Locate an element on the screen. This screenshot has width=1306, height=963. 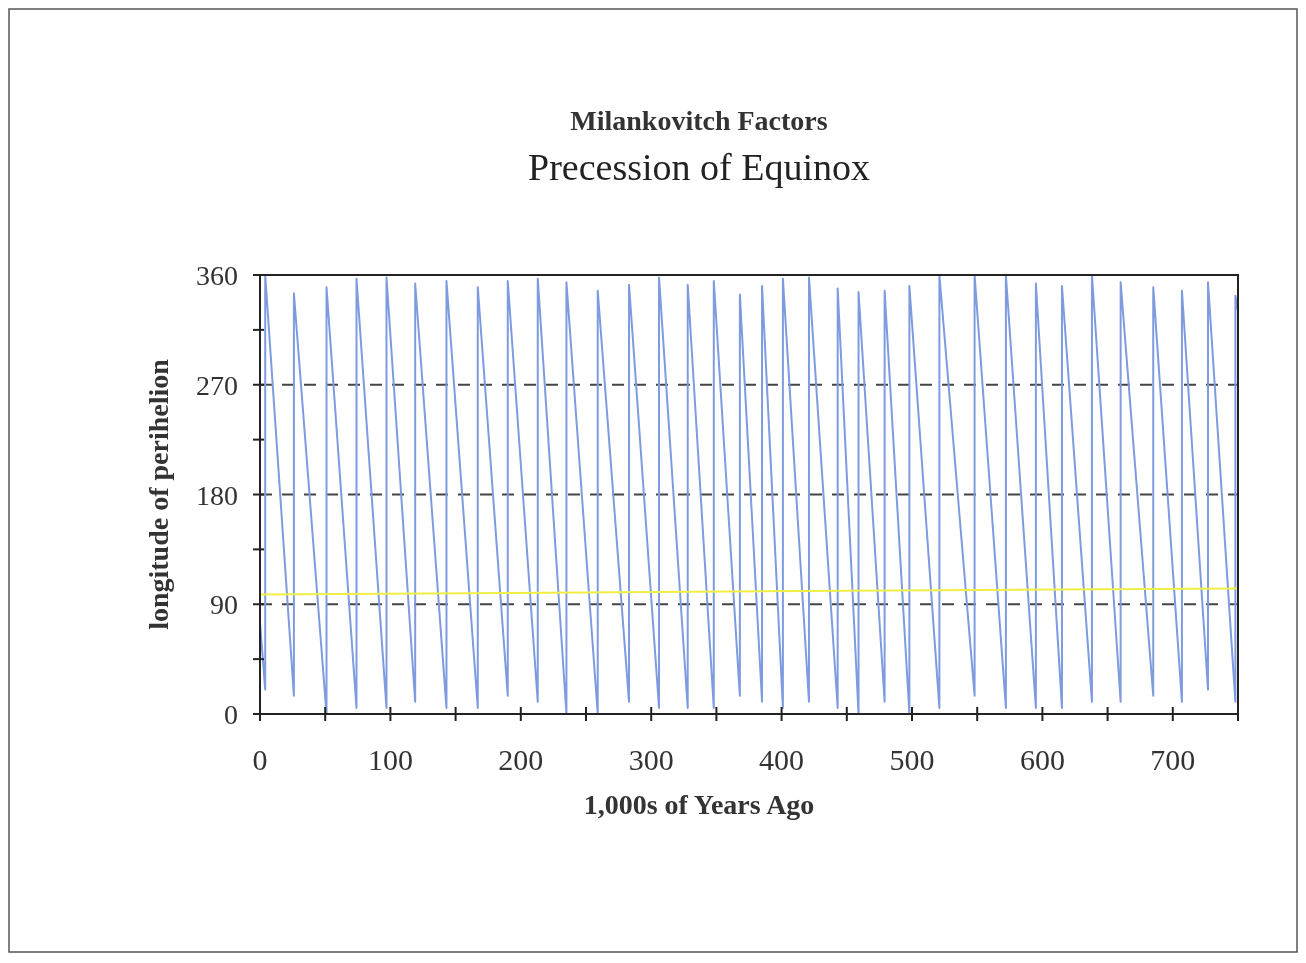
chart-title: Milankovitch Factors is located at coordinates (699, 120).